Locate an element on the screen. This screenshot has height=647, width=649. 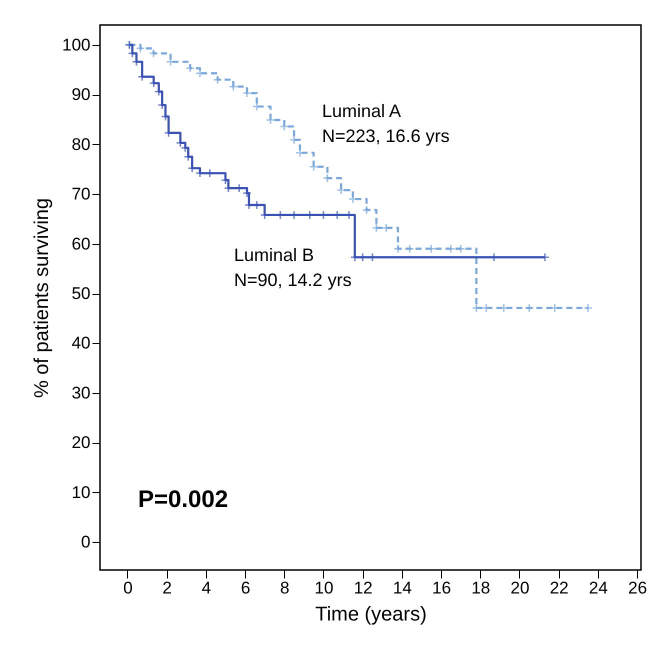
y-tick-label: 0 is located at coordinates (85, 542).